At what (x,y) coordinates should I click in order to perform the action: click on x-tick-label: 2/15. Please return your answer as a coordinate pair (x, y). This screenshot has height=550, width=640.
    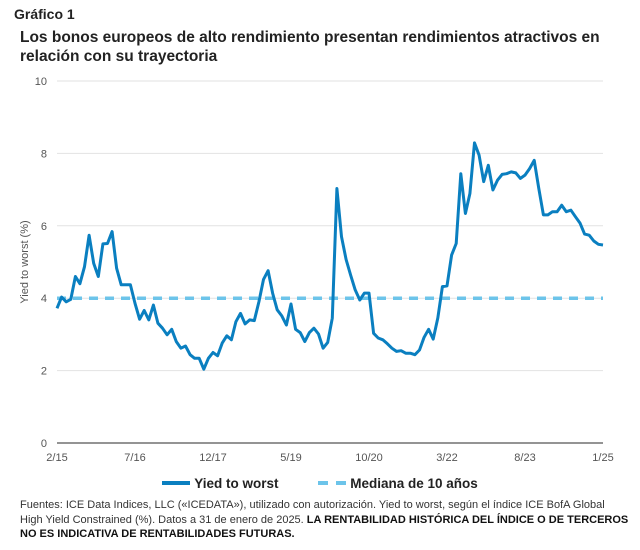
    Looking at the image, I should click on (56, 458).